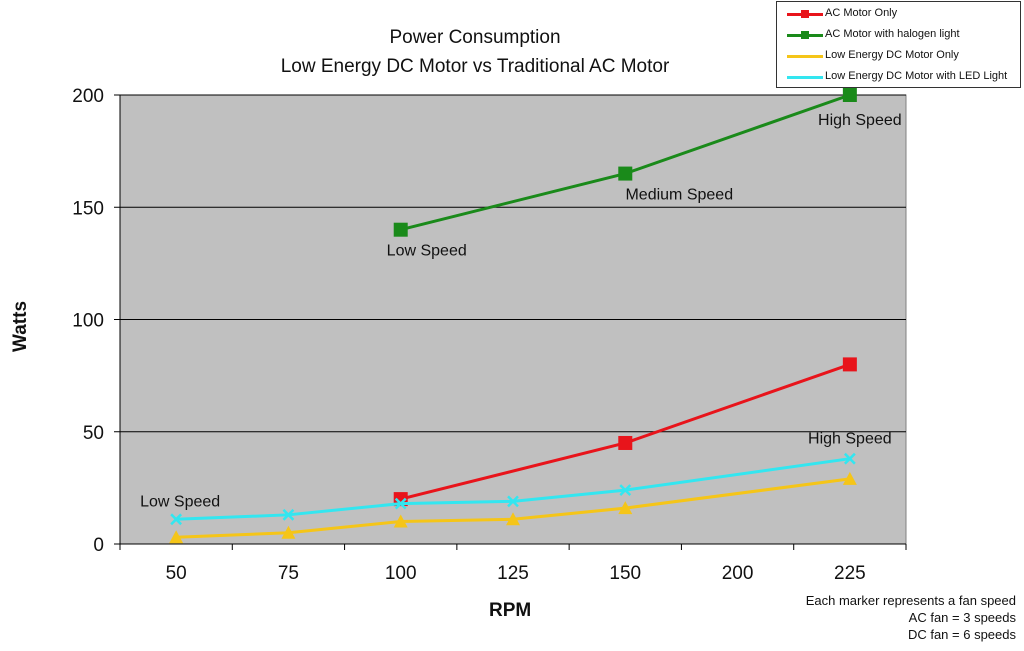  I want to click on y-tick-label: 50, so click(93, 433).